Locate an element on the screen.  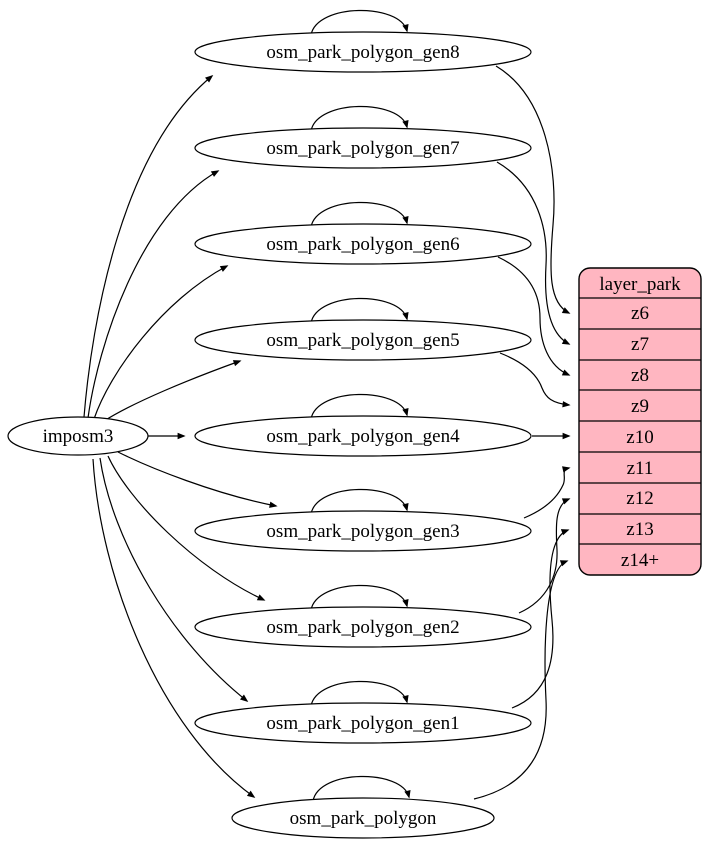
gen3-ellipse is located at coordinates (363, 531).